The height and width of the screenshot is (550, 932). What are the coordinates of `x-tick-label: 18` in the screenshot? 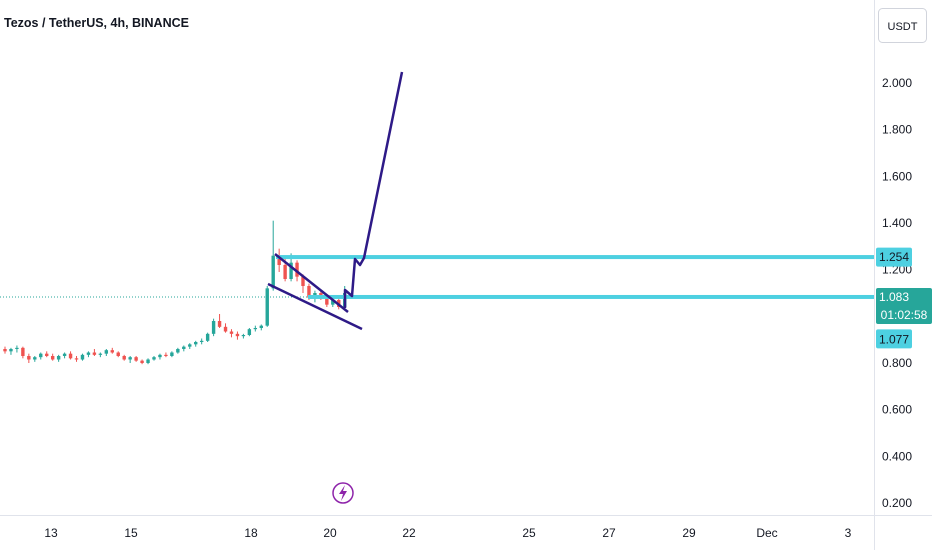 It's located at (251, 533).